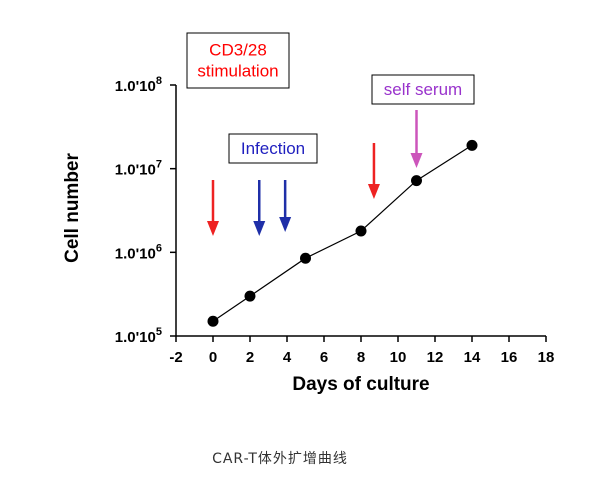 The width and height of the screenshot is (612, 491). Describe the element at coordinates (72, 208) in the screenshot. I see `y-axis-title: Cell number` at that location.